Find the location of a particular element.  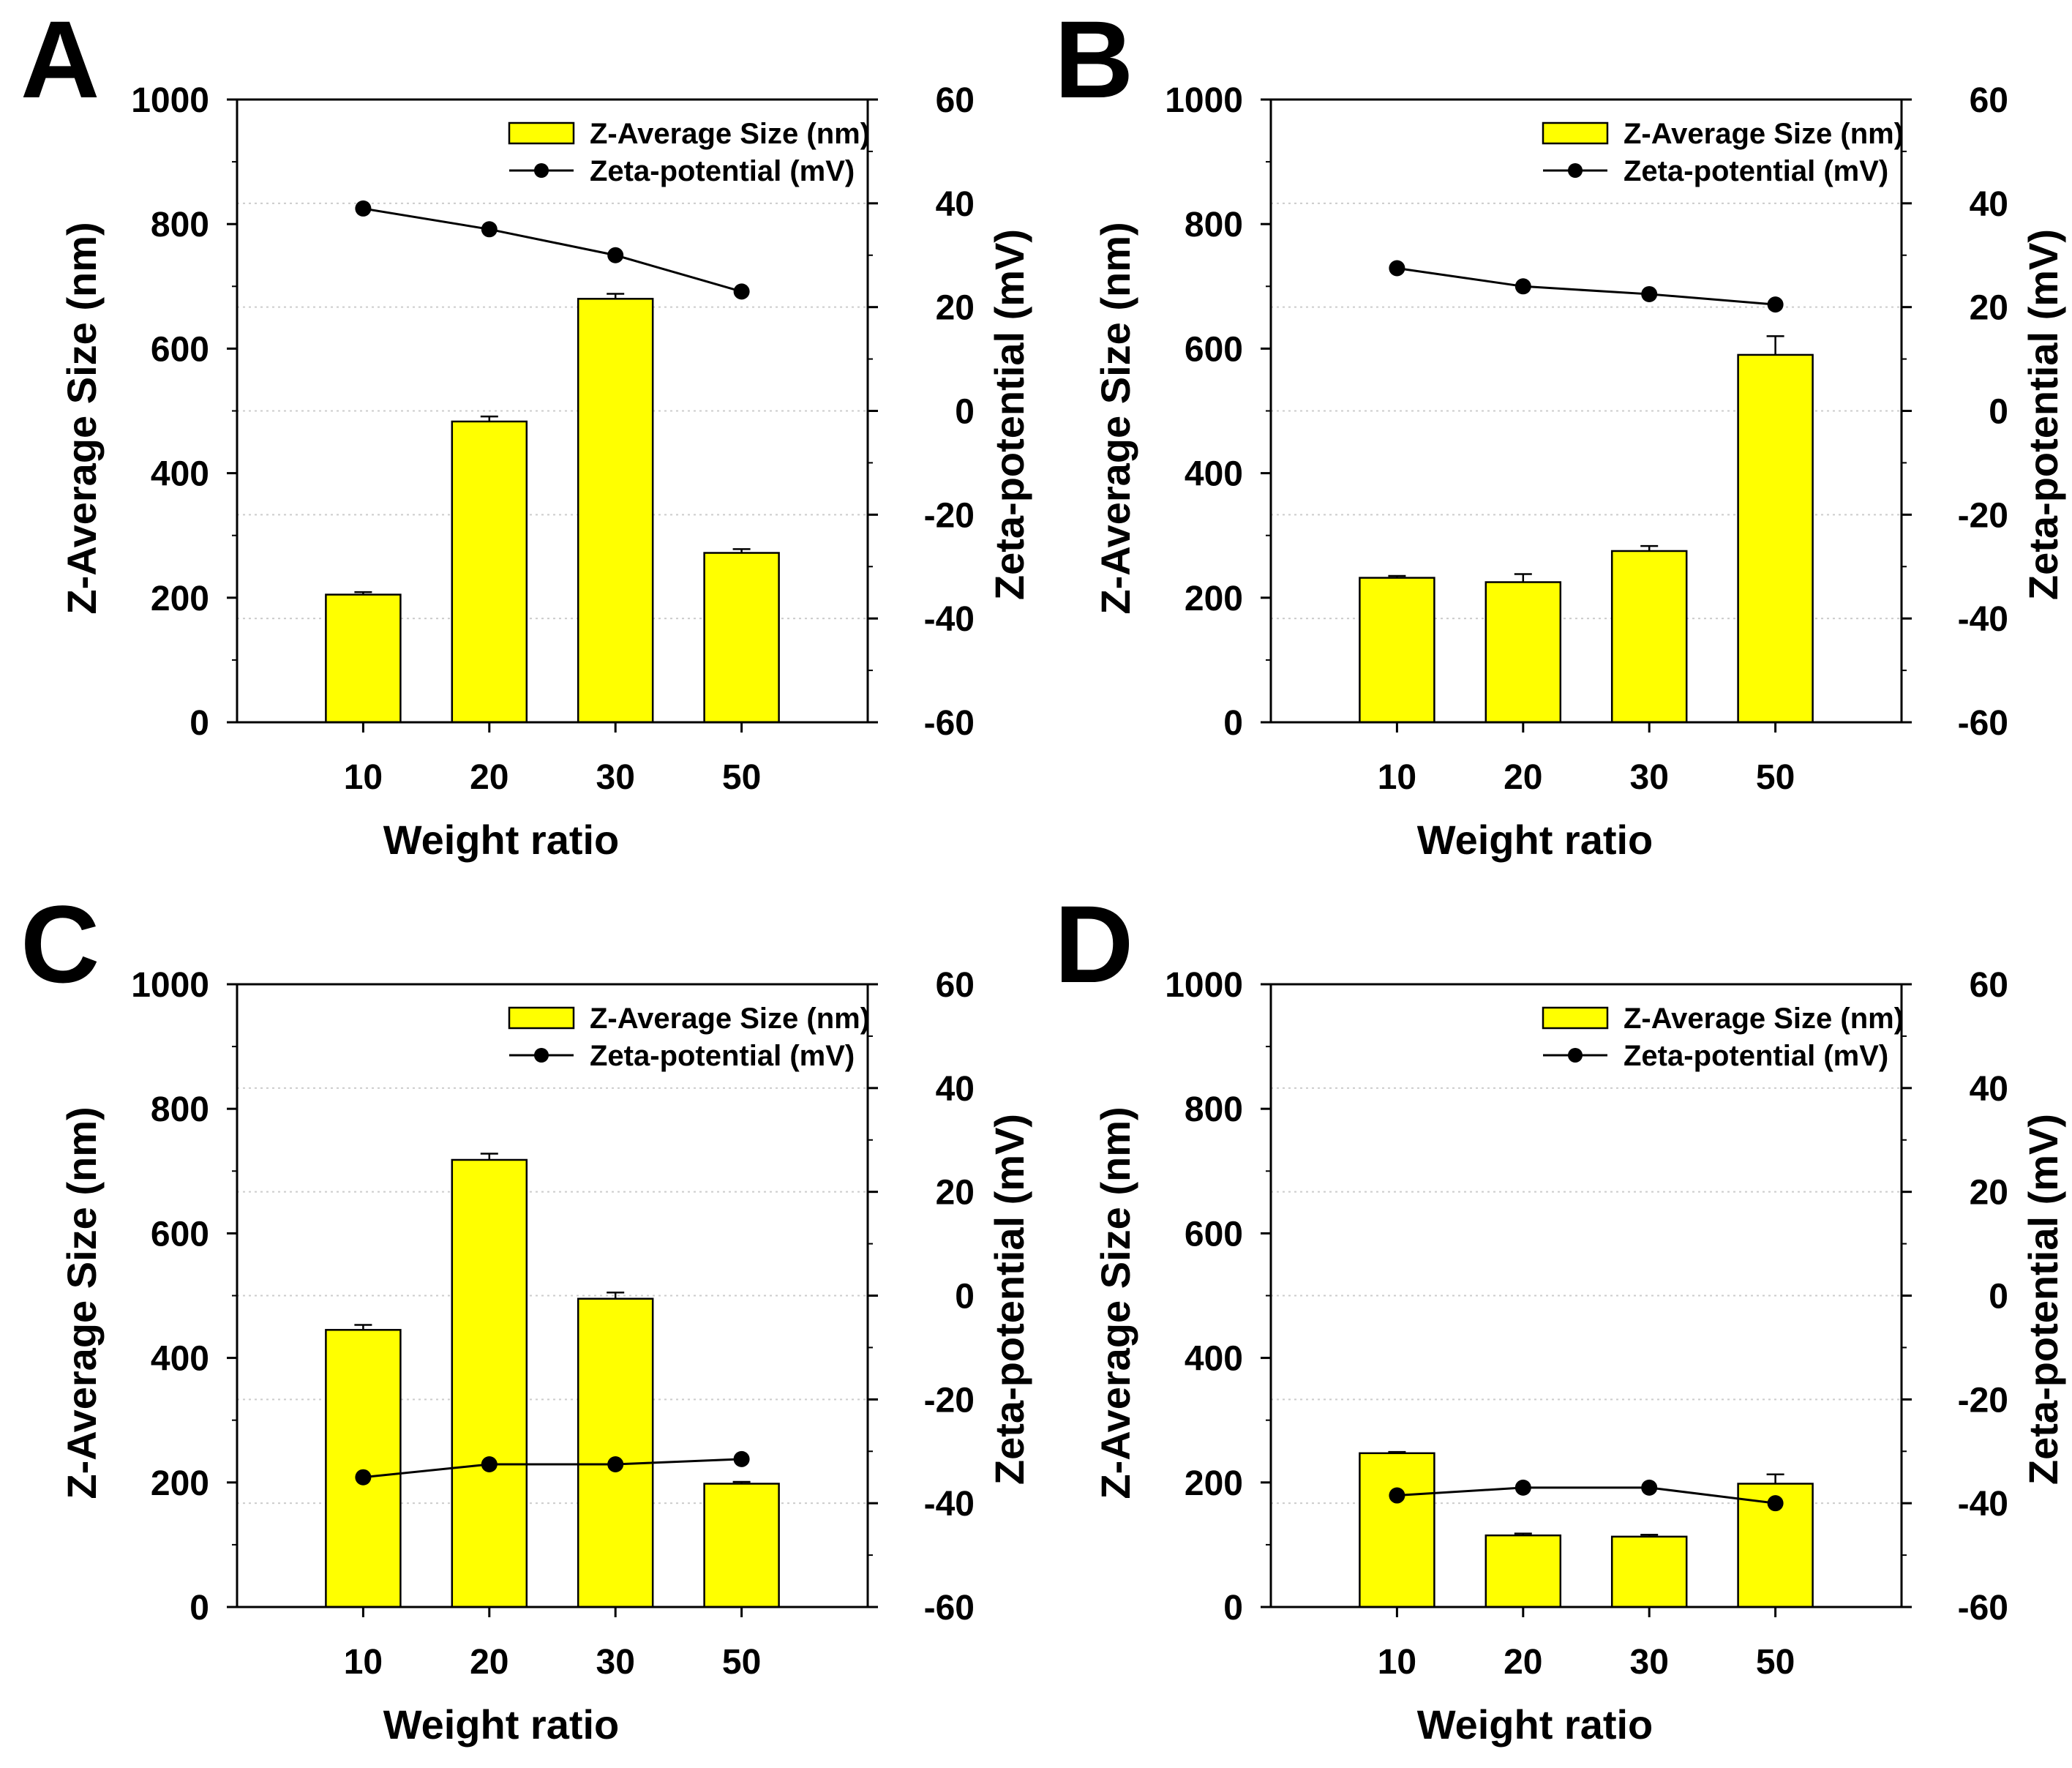

gridlines is located at coordinates (1586, 1296).